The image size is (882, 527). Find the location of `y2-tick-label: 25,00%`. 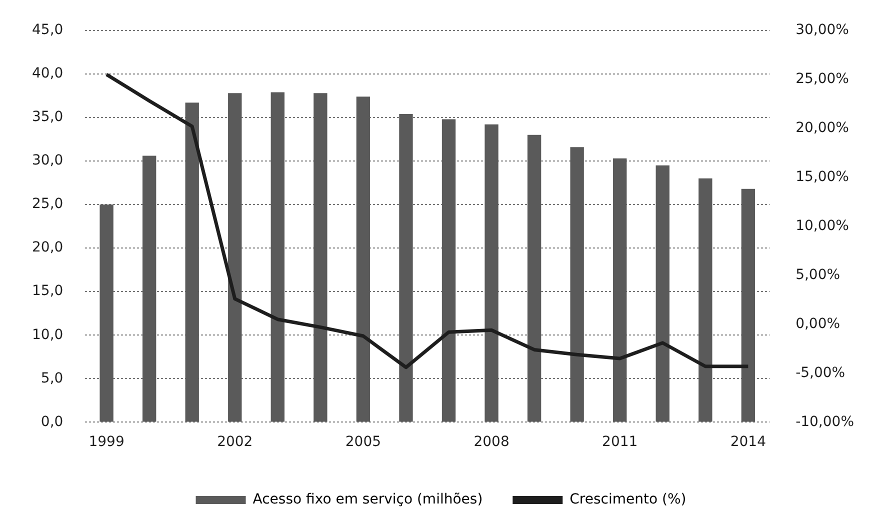

y2-tick-label: 25,00% is located at coordinates (822, 79).